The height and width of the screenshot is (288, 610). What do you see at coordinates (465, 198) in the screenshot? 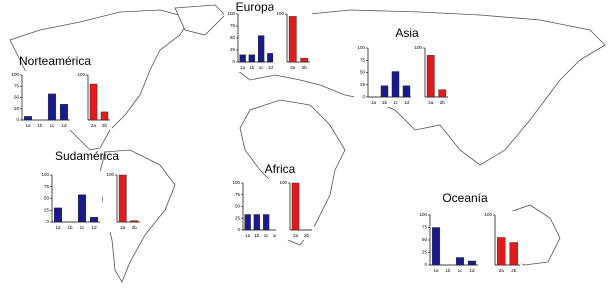
I see `region-title: Oceanía` at bounding box center [465, 198].